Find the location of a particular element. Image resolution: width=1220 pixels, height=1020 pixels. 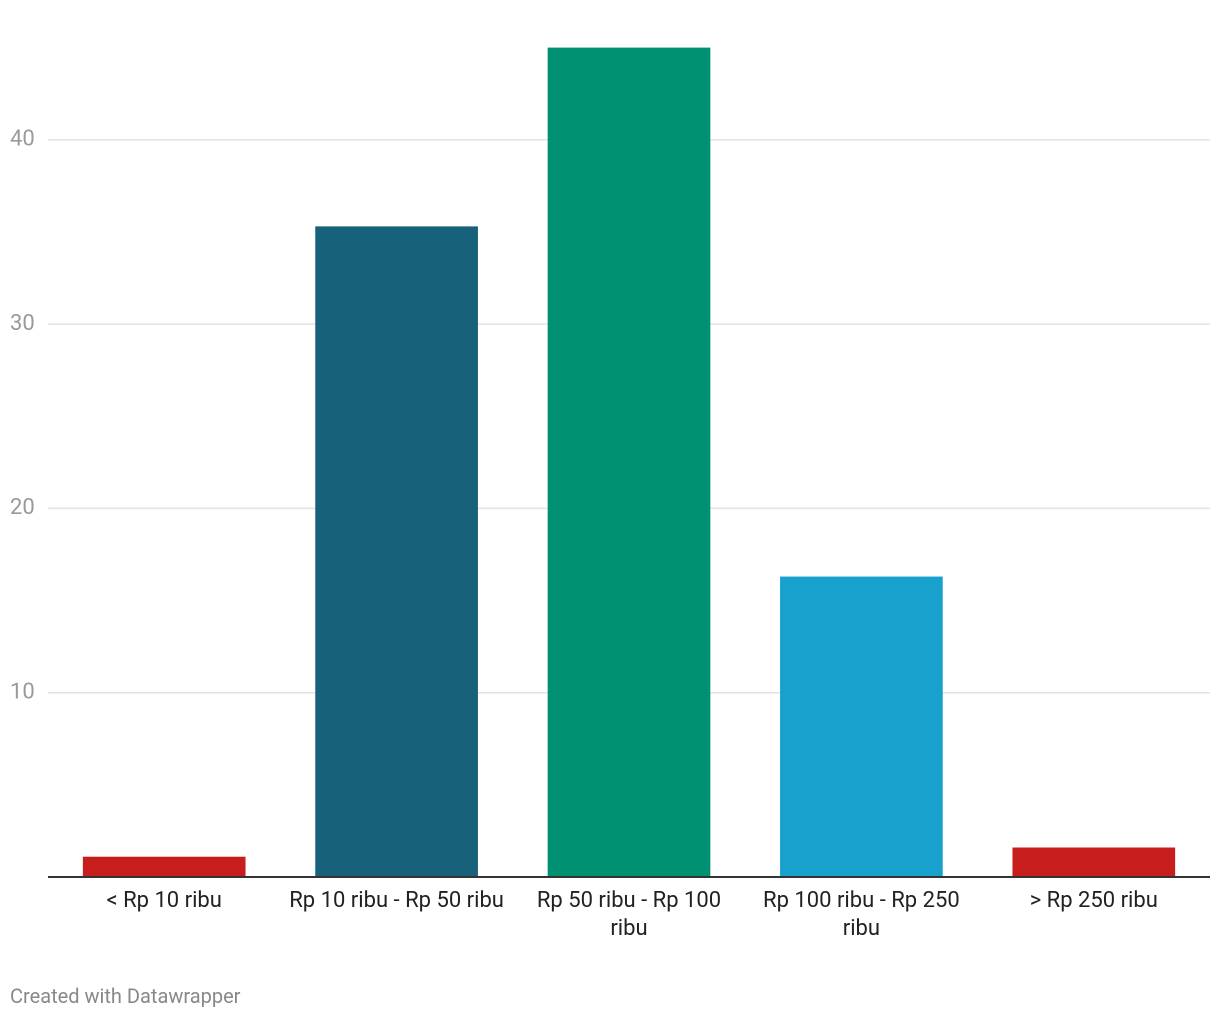

credit: Created with Datawrapper is located at coordinates (125, 996).